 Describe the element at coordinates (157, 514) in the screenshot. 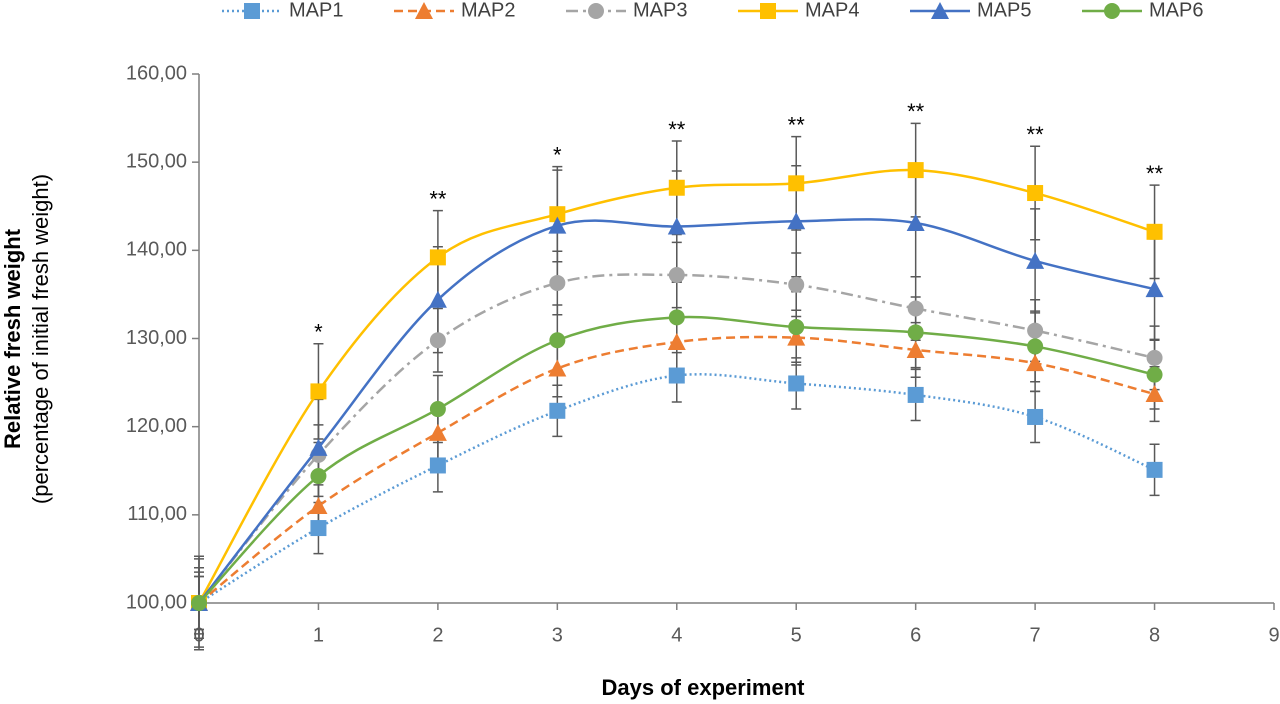

I see `y-tick-label: 110,00` at that location.